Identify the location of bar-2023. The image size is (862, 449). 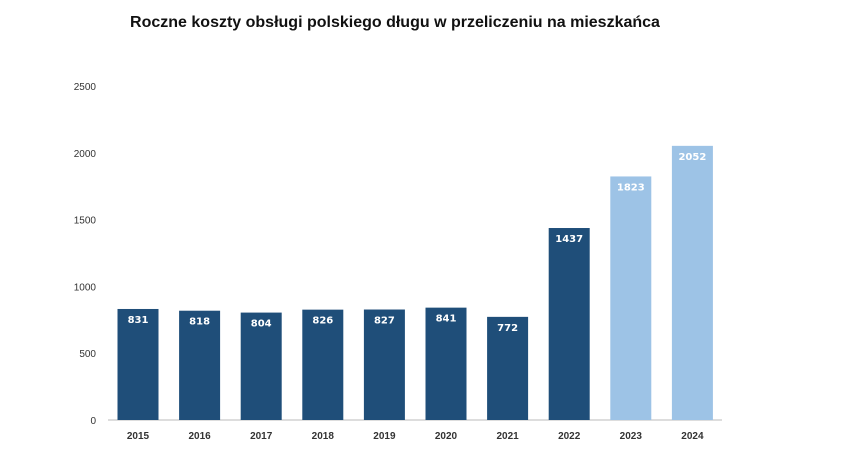
(631, 298).